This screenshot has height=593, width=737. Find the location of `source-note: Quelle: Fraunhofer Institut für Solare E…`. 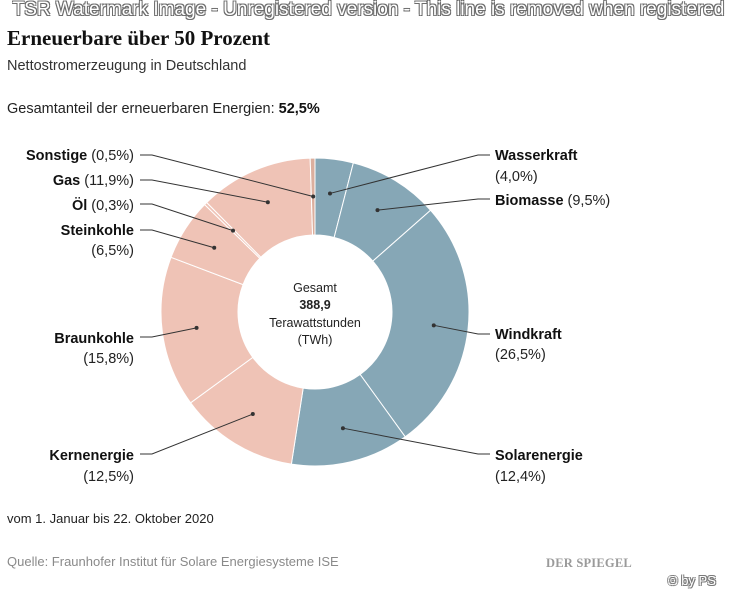

source-note: Quelle: Fraunhofer Institut für Solare E… is located at coordinates (173, 561).